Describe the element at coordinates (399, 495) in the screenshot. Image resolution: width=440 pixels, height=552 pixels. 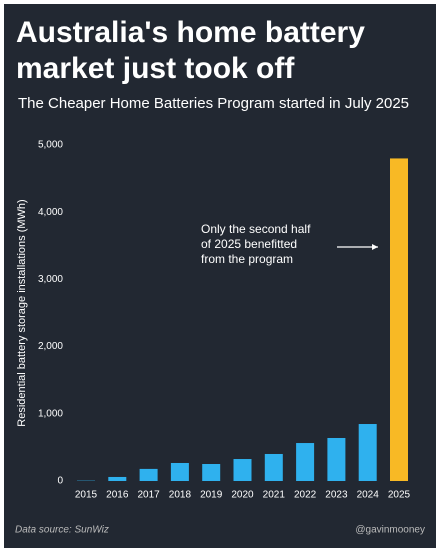
I see `x-tick-label: 2025` at that location.